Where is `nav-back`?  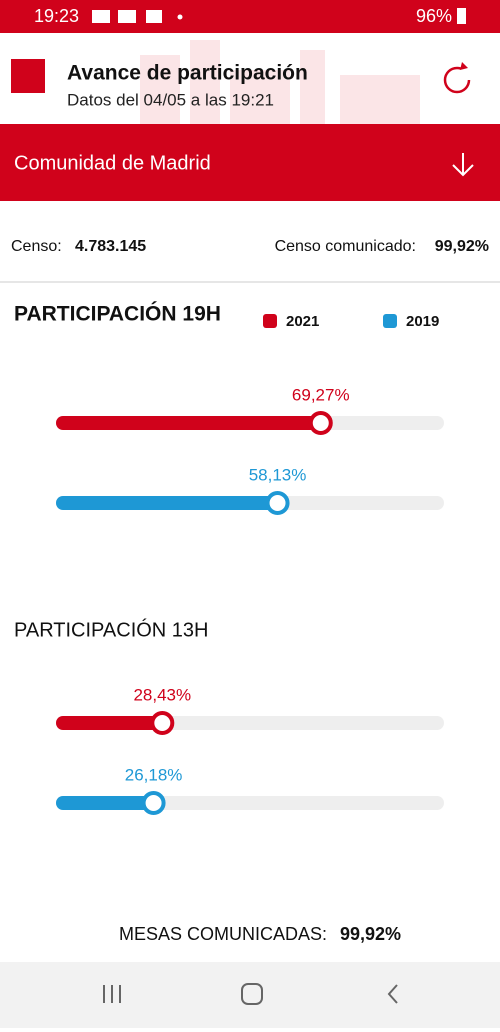
nav-back is located at coordinates (392, 994).